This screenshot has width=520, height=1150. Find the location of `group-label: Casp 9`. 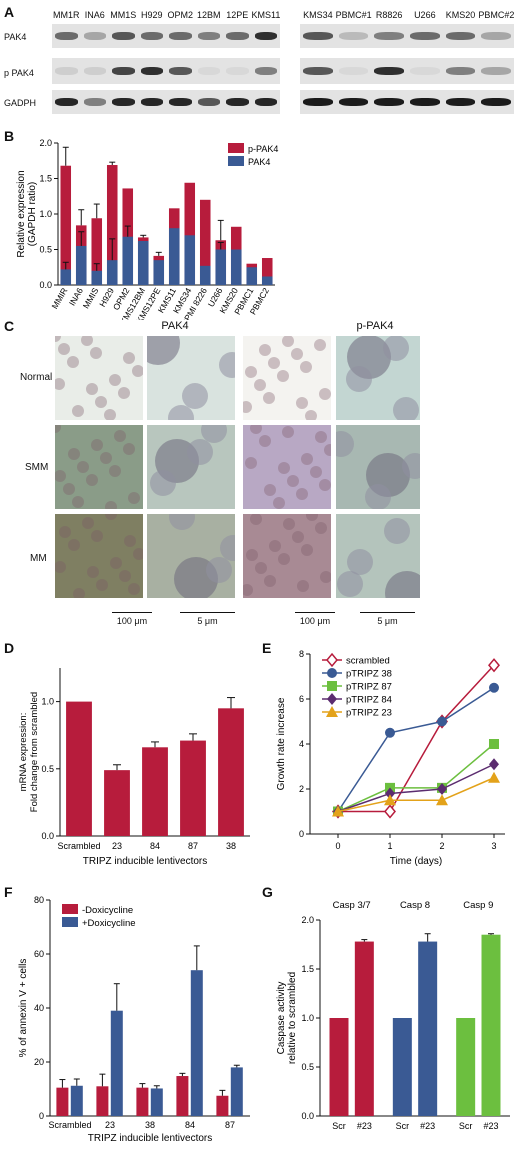

group-label: Casp 9 is located at coordinates (478, 905).